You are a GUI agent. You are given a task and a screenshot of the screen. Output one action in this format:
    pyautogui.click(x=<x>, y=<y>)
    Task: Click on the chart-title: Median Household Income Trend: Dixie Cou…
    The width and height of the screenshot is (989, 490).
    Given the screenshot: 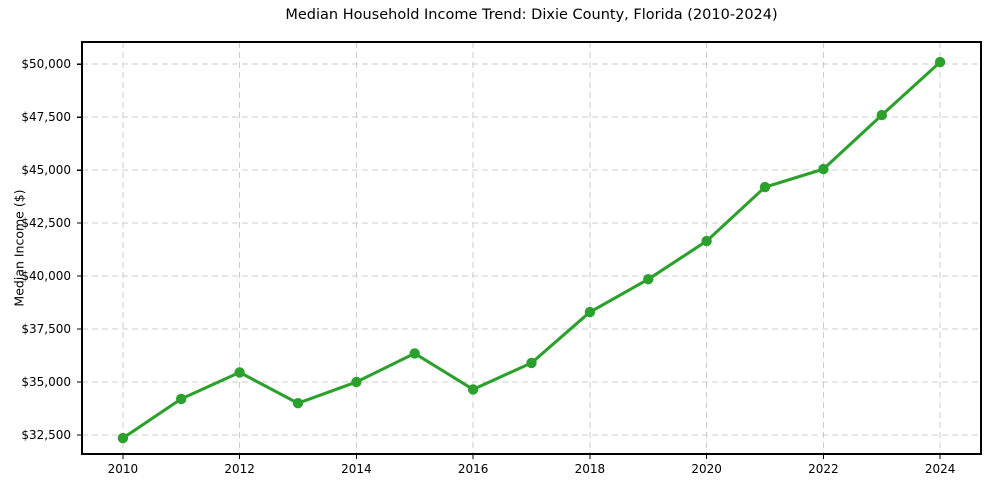 What is the action you would take?
    pyautogui.click(x=531, y=15)
    